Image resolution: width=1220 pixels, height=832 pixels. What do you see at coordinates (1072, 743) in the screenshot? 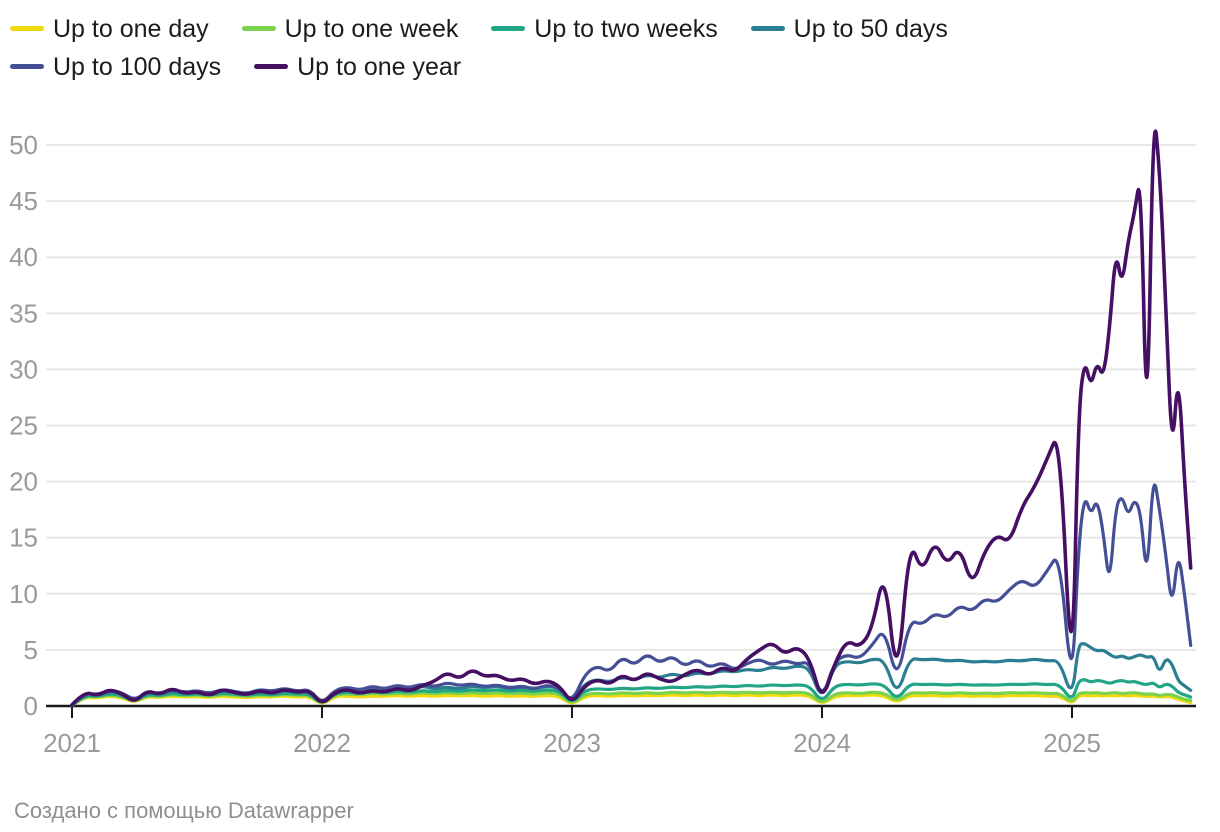
I see `x-tick-label: 2025` at bounding box center [1072, 743].